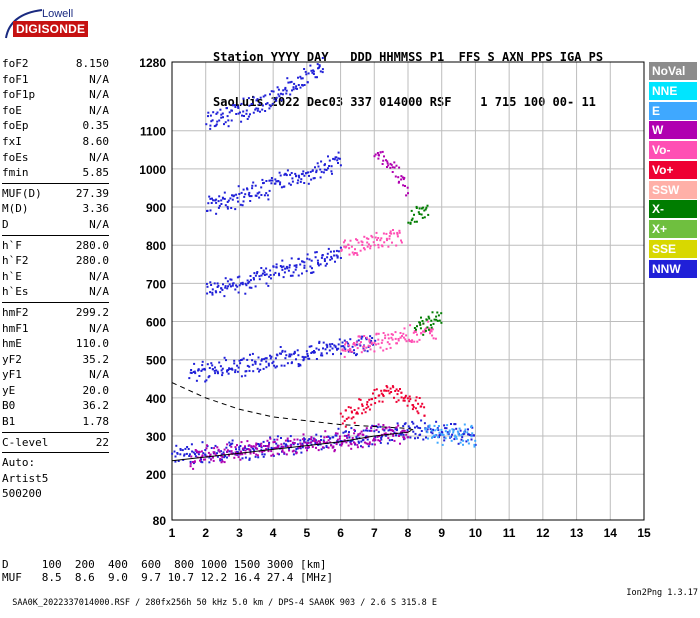  What do you see at coordinates (12, 245) in the screenshot?
I see `param-label: h`F` at bounding box center [12, 245].